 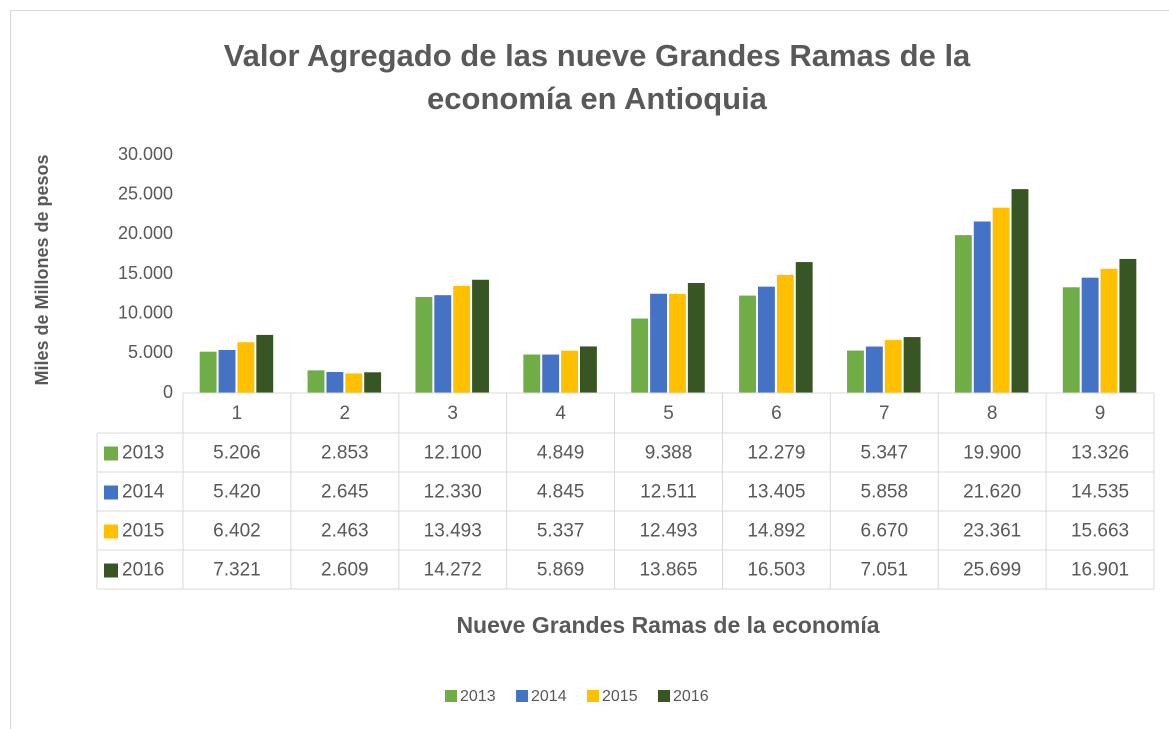 What do you see at coordinates (776, 453) in the screenshot?
I see `table-cell: 12.279` at bounding box center [776, 453].